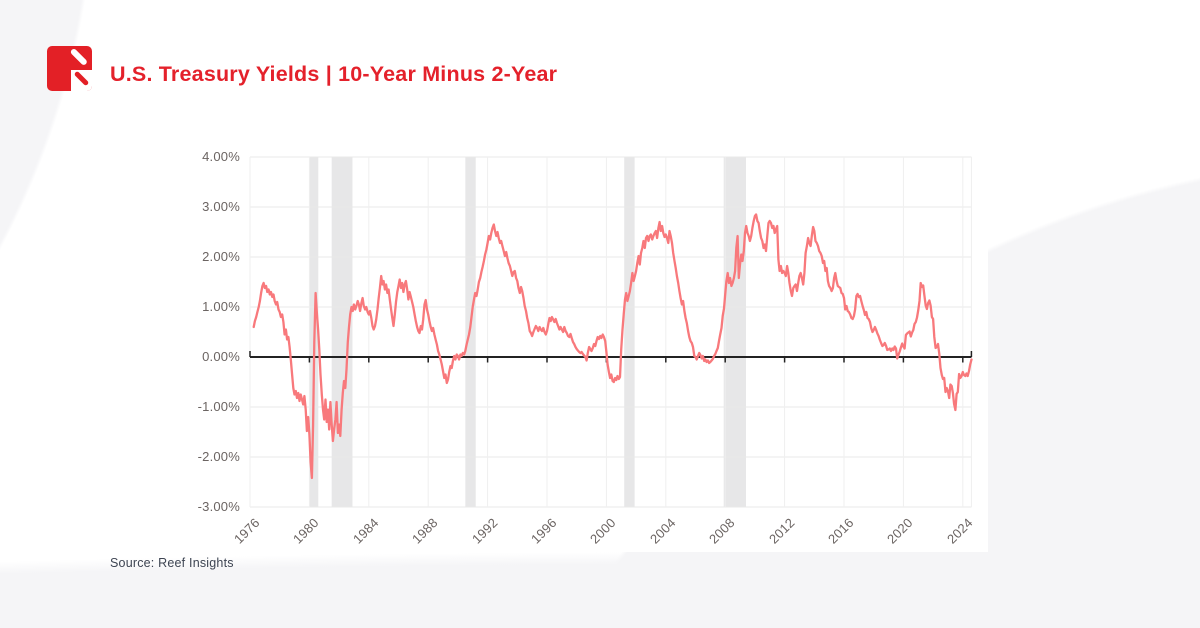 The height and width of the screenshot is (628, 1200). I want to click on y-tick-label: 4.00%, so click(221, 156).